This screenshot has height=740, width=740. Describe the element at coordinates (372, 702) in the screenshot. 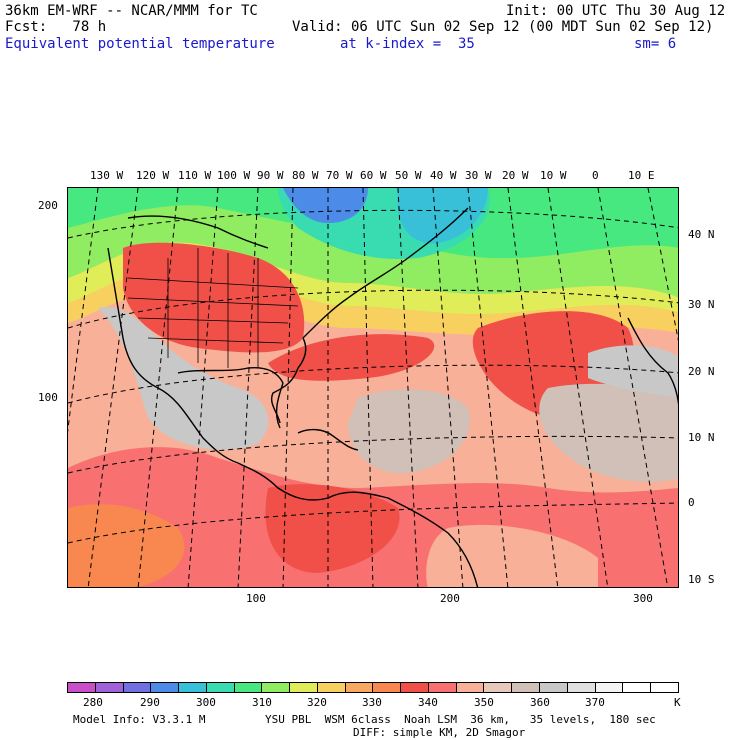

I see `colorbar-label: 330` at that location.